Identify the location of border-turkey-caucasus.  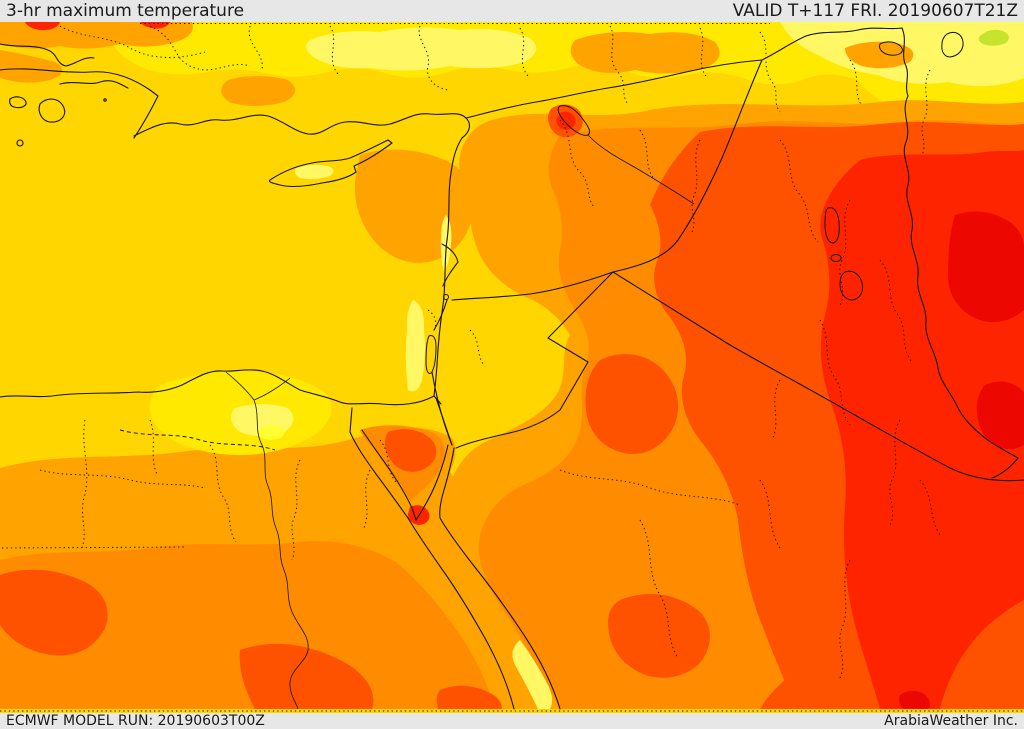
(854, 32).